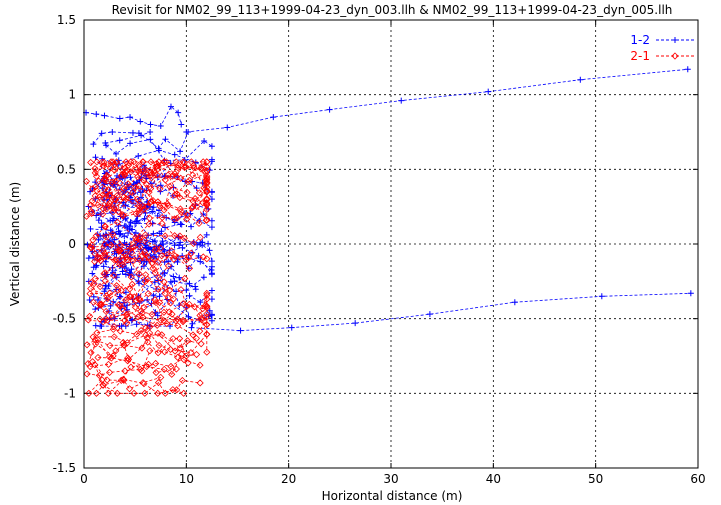 This screenshot has width=721, height=505. What do you see at coordinates (66, 20) in the screenshot?
I see `y-tick-label: 1.5` at bounding box center [66, 20].